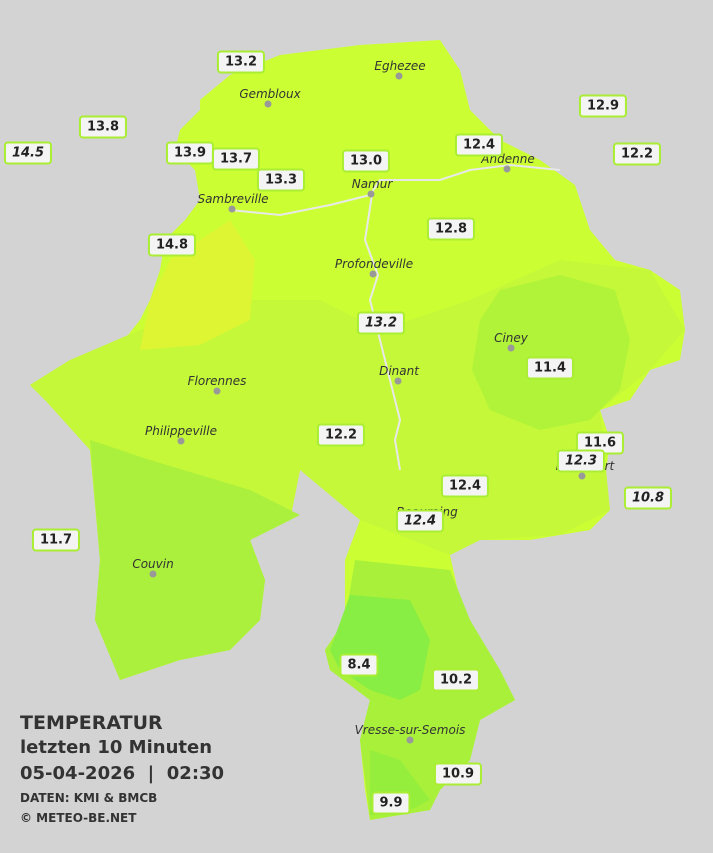 Image resolution: width=713 pixels, height=853 pixels. I want to click on city-label: Philippeville, so click(181, 431).